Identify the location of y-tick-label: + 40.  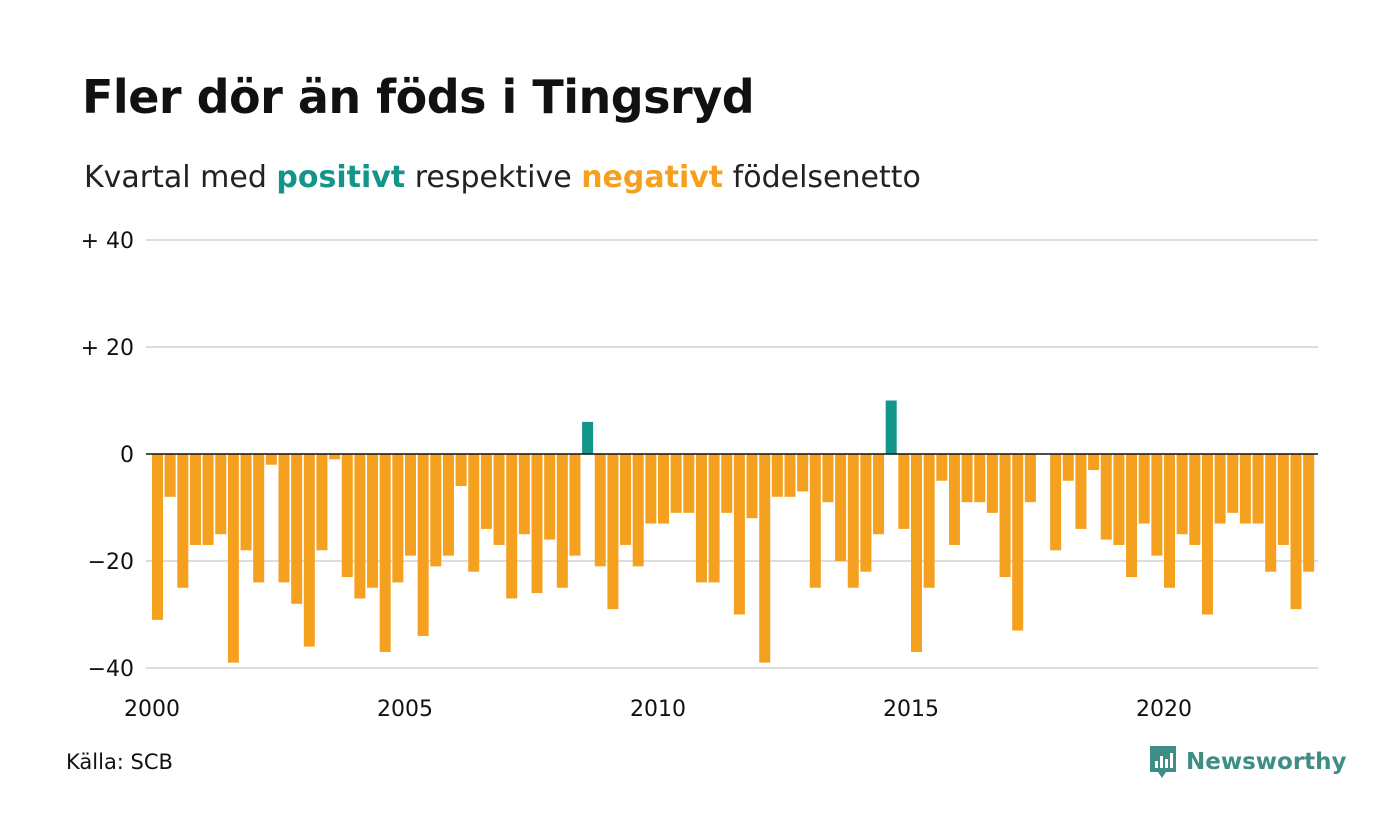
(107, 241).